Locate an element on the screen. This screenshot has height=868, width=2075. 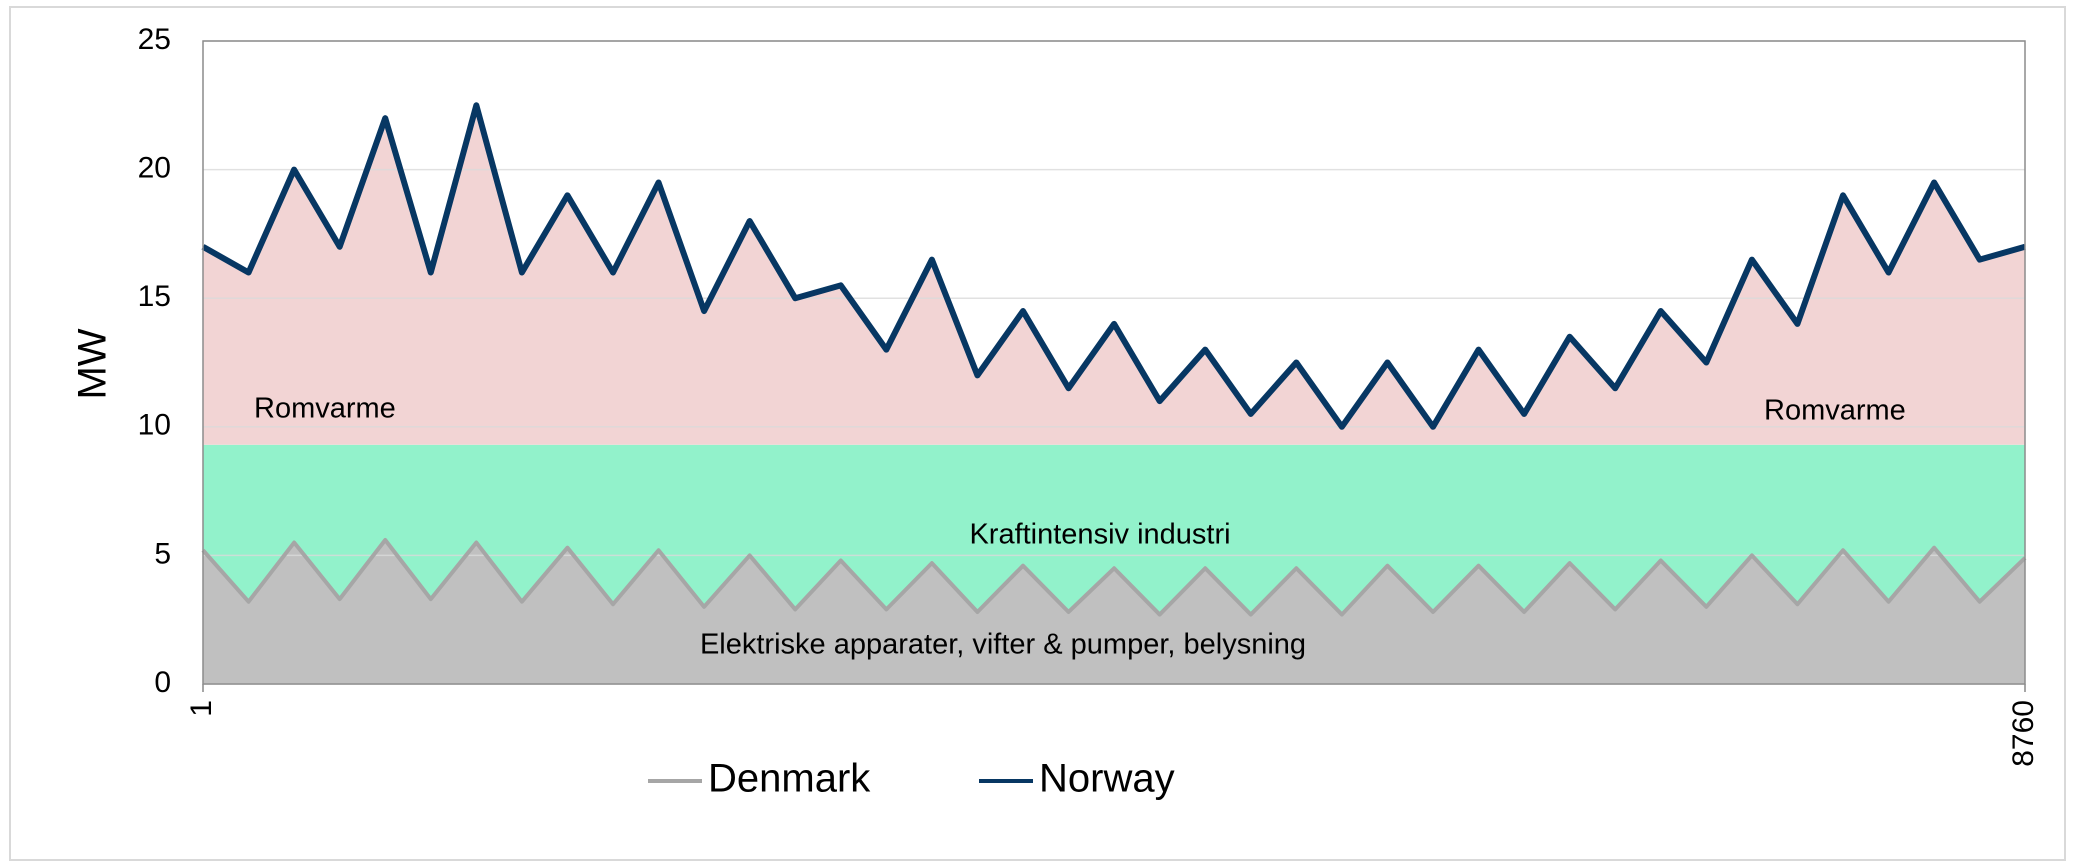
x-tick-label: 8760 is located at coordinates (2023, 733).